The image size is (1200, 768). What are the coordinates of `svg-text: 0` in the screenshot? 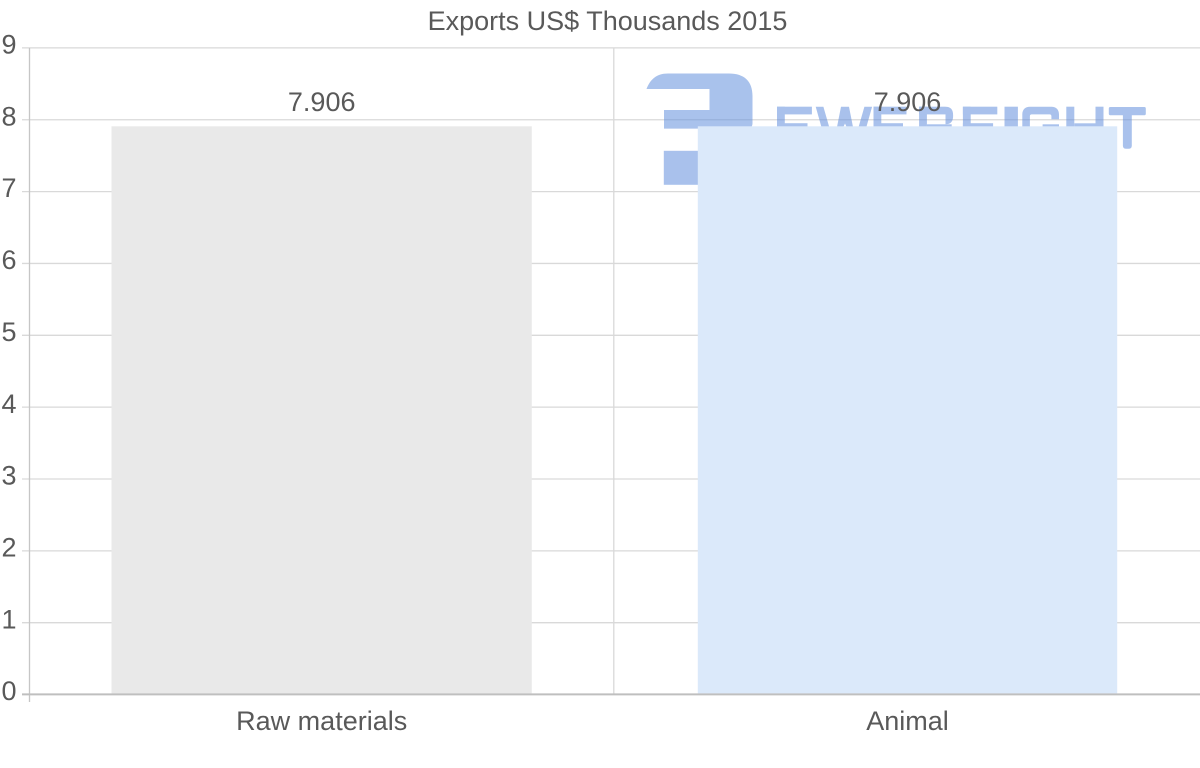 It's located at (8, 691).